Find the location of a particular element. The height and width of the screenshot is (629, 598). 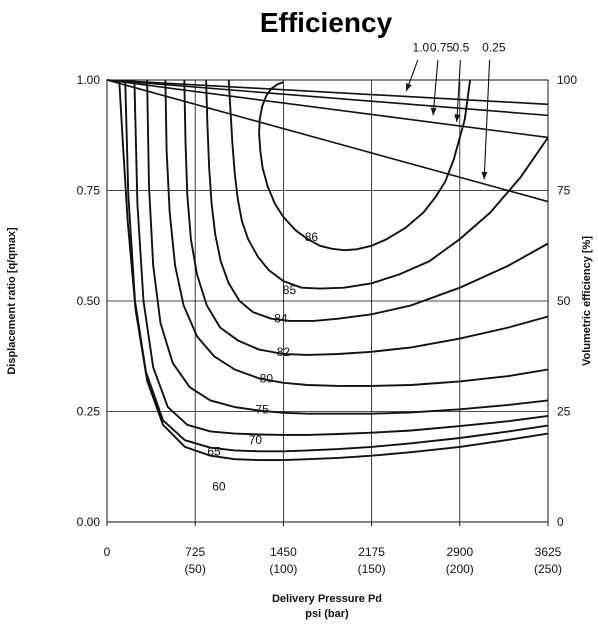

chart-title: Efficiency is located at coordinates (326, 22).